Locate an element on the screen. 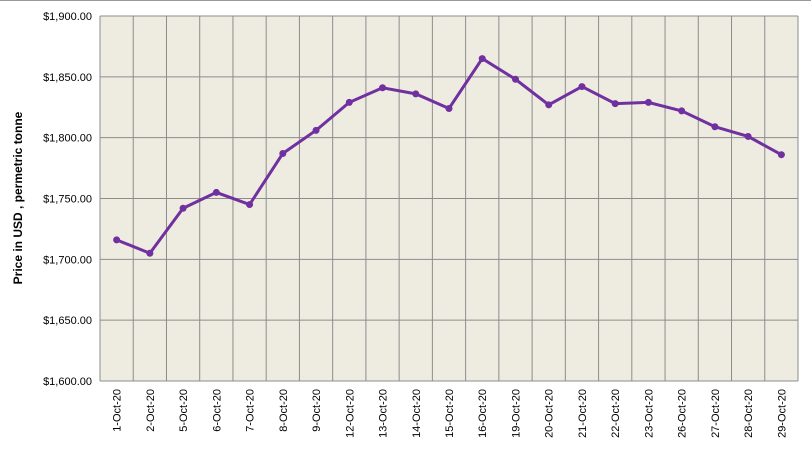 The image size is (811, 450). y-axis-label: Price in USD , permetric tonne is located at coordinates (18, 197).